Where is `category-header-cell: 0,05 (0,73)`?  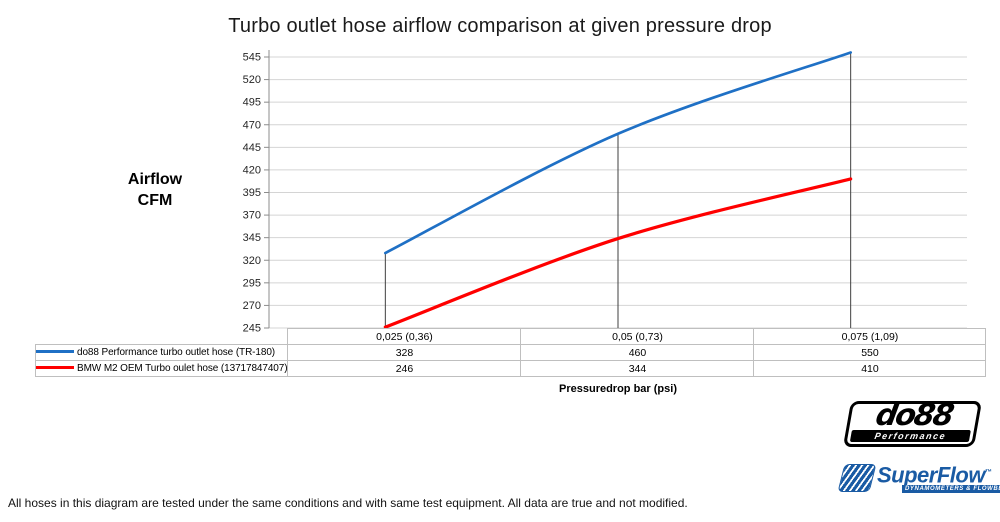 category-header-cell: 0,05 (0,73) is located at coordinates (637, 336).